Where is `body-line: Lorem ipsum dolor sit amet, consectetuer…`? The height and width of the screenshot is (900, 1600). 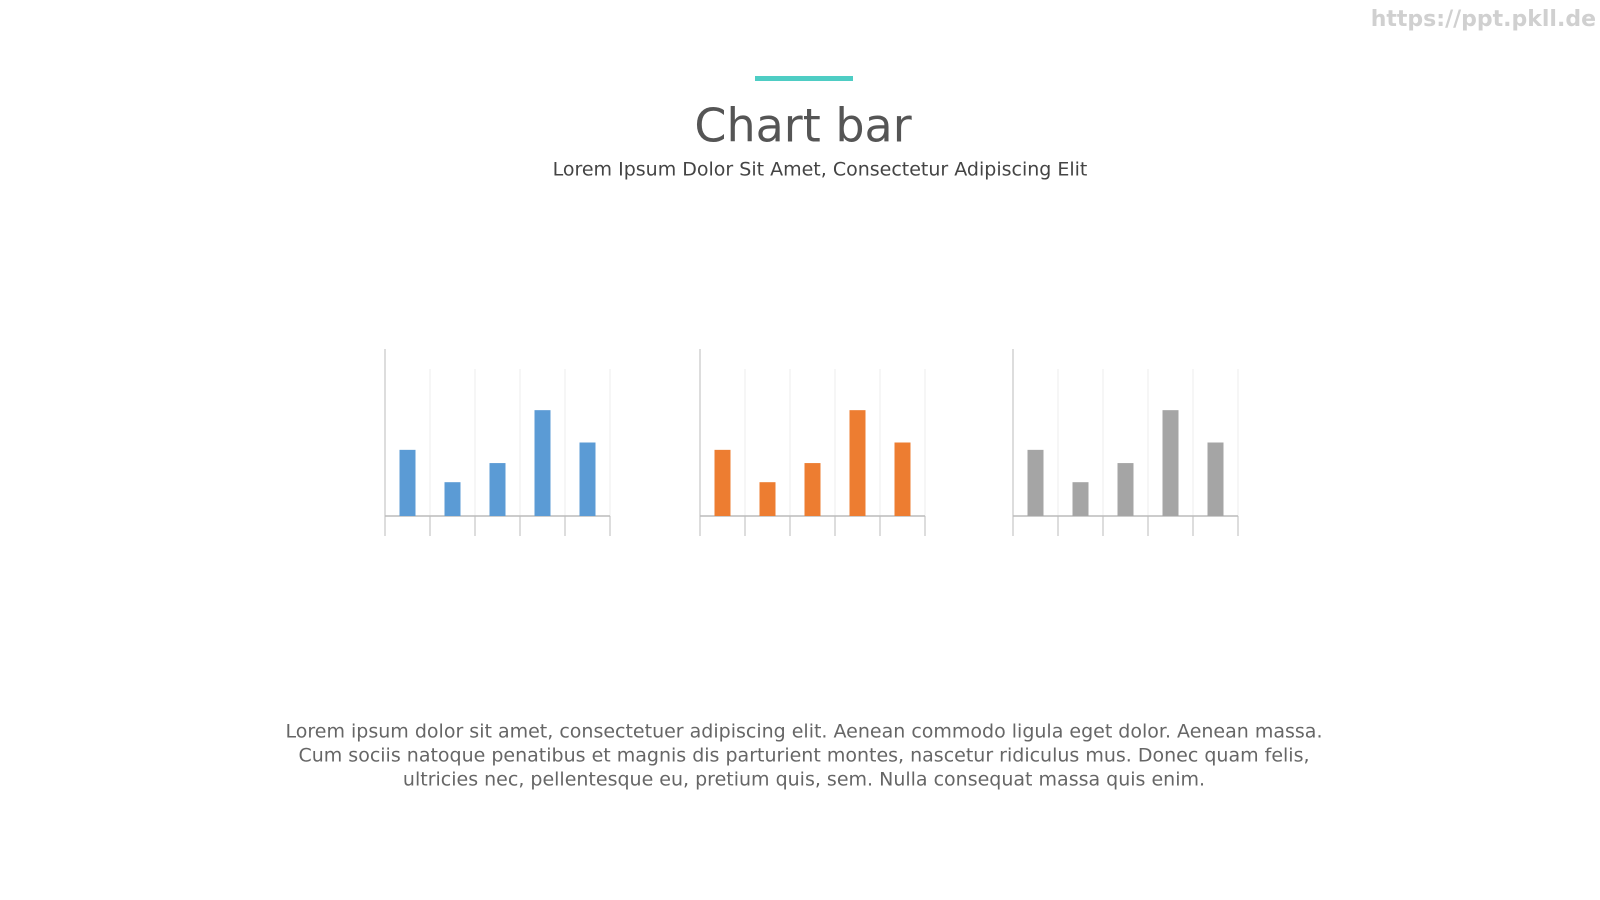 body-line: Lorem ipsum dolor sit amet, consectetuer… is located at coordinates (804, 732).